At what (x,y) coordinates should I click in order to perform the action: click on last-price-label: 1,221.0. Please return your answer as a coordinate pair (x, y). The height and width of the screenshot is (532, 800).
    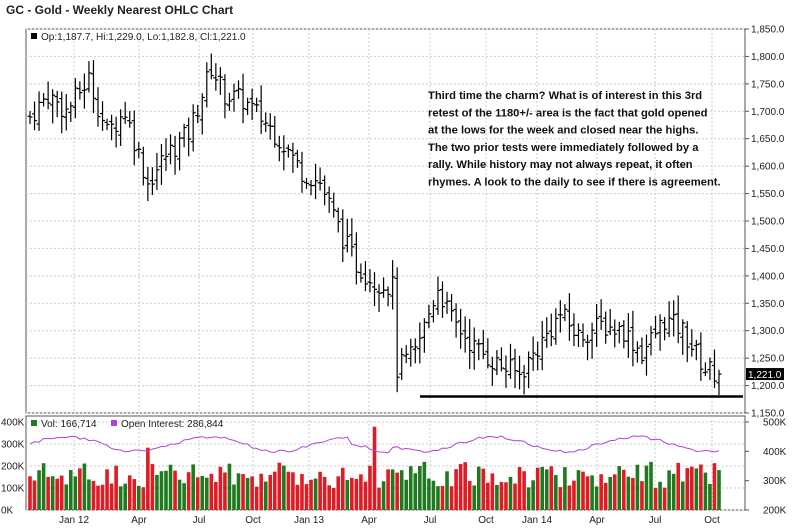
    Looking at the image, I should click on (765, 375).